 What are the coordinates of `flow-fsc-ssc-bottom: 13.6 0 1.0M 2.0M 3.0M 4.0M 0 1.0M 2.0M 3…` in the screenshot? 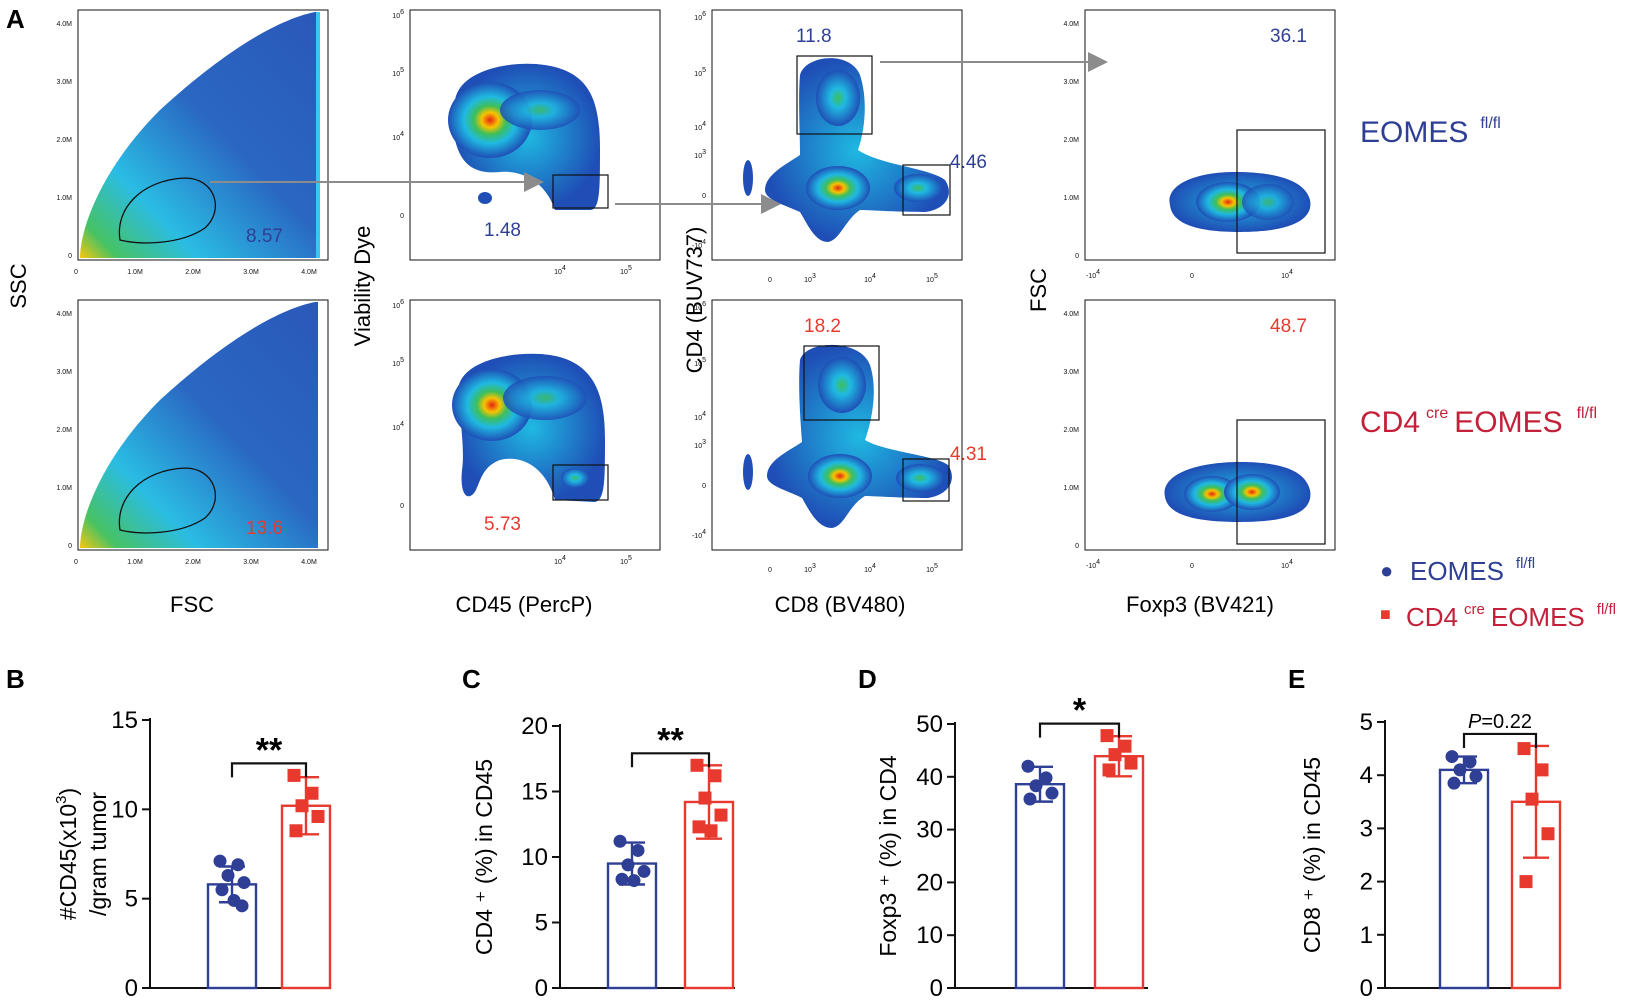 It's located at (192, 432).